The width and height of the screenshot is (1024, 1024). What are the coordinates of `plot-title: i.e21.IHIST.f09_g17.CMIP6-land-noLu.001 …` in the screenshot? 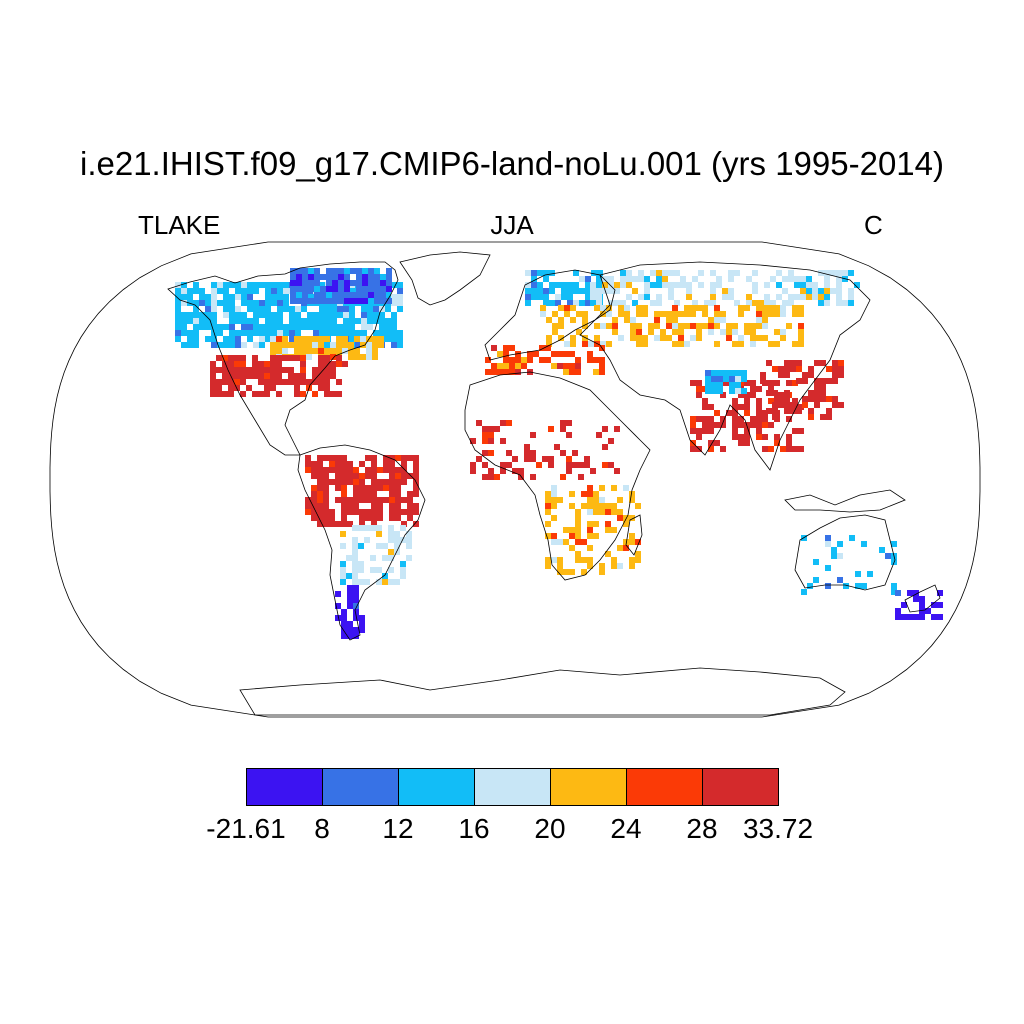 It's located at (511, 163).